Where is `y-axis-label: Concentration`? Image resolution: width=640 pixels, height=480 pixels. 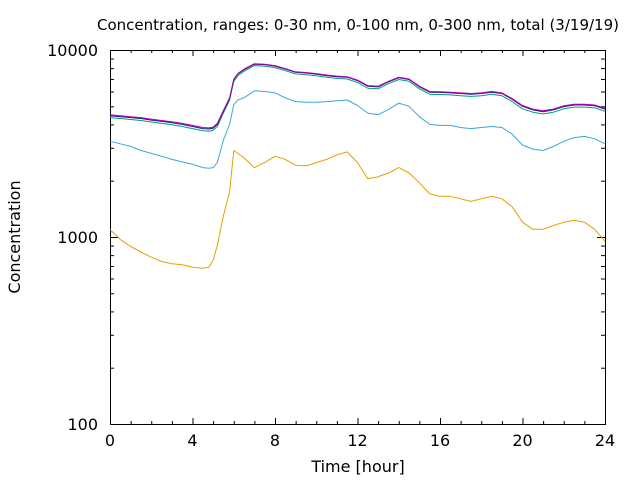 y-axis-label: Concentration is located at coordinates (14, 236).